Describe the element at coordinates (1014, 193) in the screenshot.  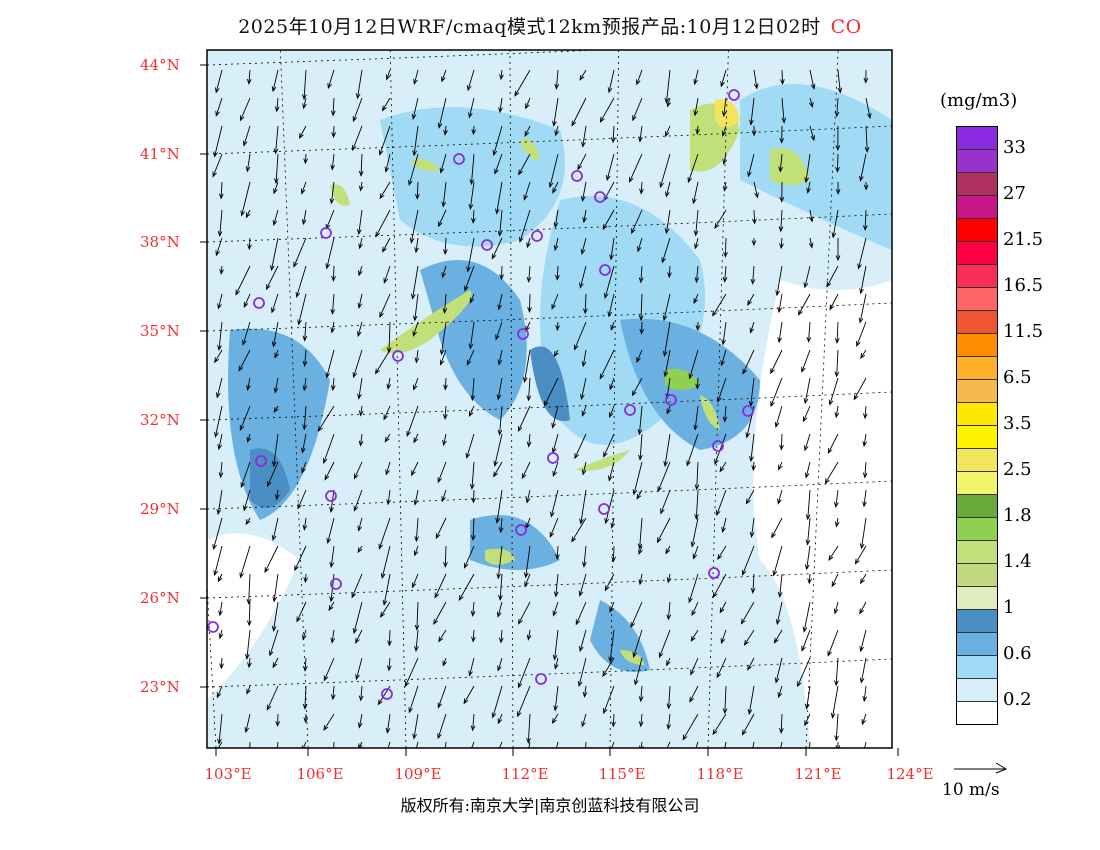
I see `colorbar-label: 27` at that location.